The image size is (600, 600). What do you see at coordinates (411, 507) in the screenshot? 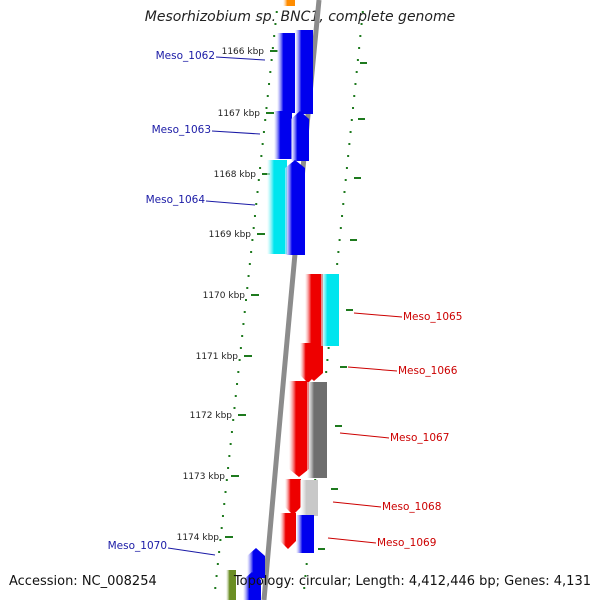
I see `gene-label: Meso_1068` at bounding box center [411, 507].